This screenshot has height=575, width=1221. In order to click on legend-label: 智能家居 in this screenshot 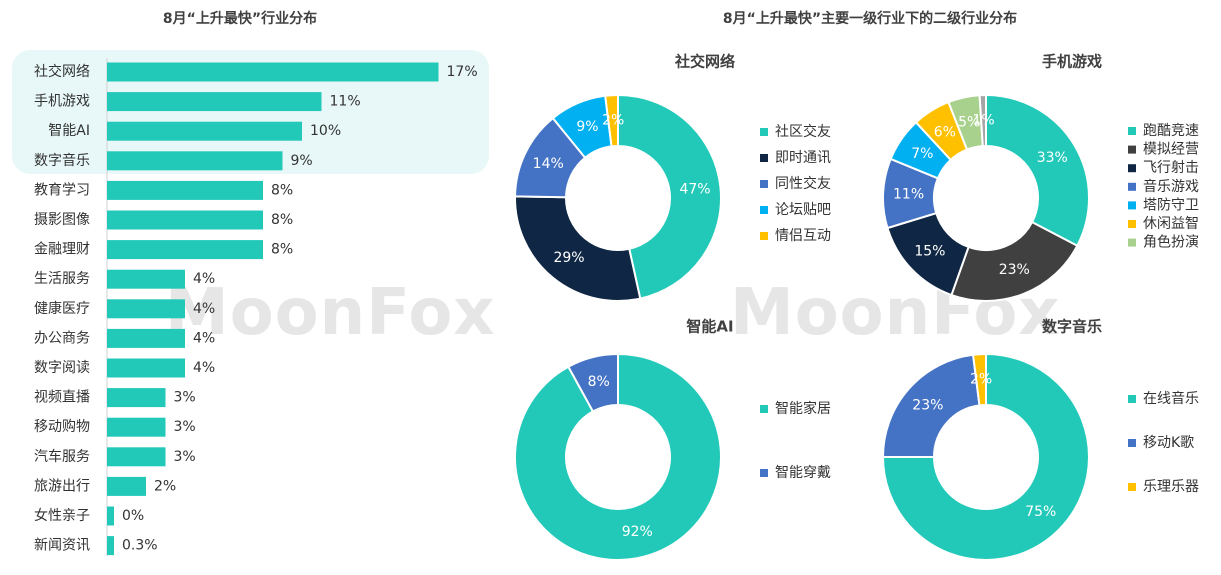, I will do `click(803, 408)`.